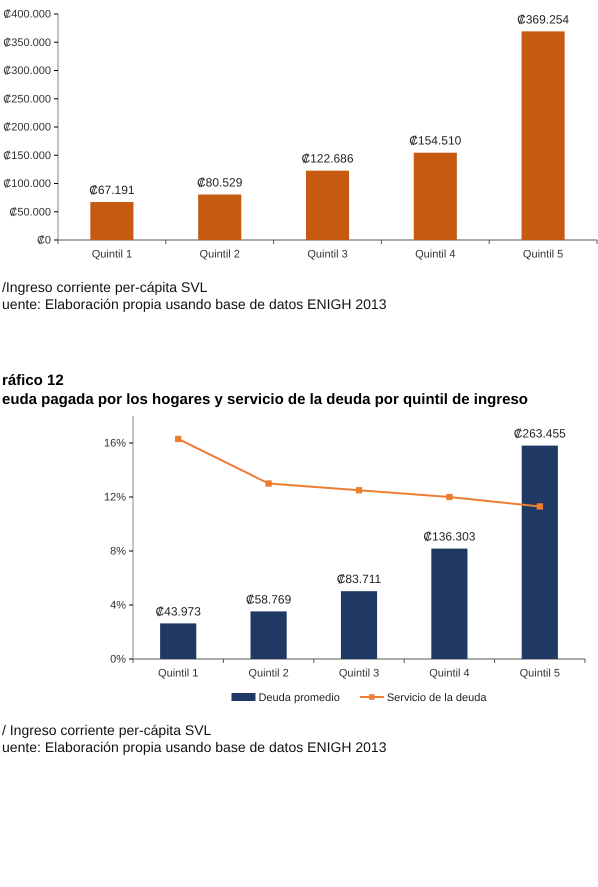 The width and height of the screenshot is (598, 887). I want to click on data-label: ₡43.973, so click(179, 611).